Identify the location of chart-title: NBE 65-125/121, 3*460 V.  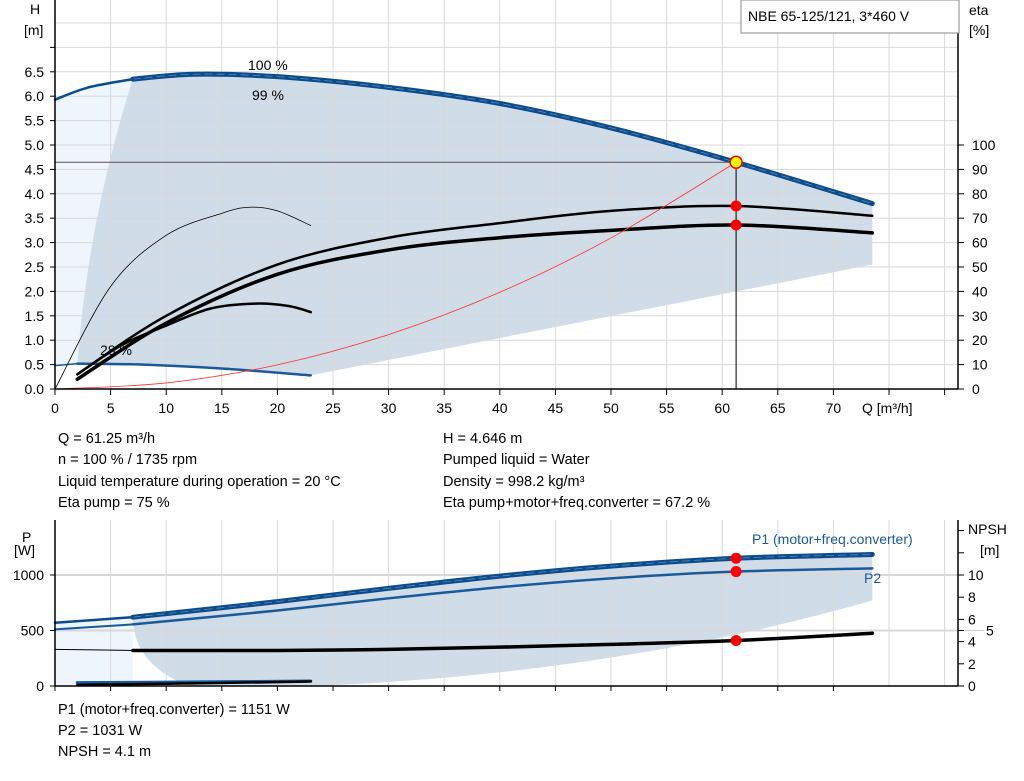
(829, 16).